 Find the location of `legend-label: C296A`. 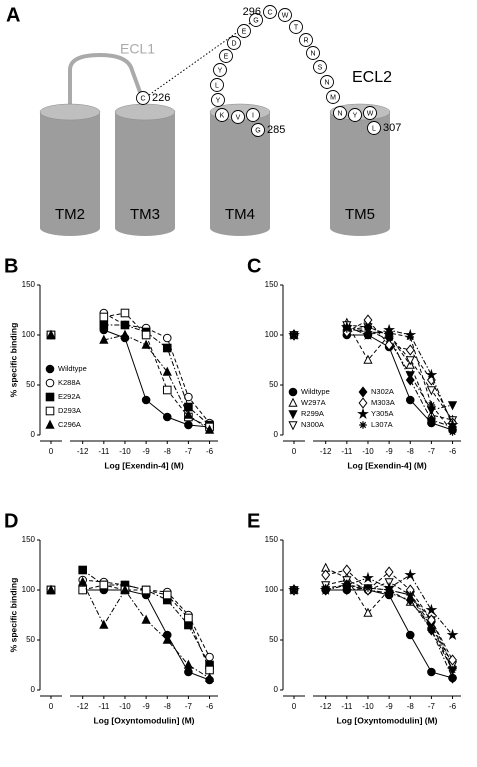

legend-label: C296A is located at coordinates (69, 424).